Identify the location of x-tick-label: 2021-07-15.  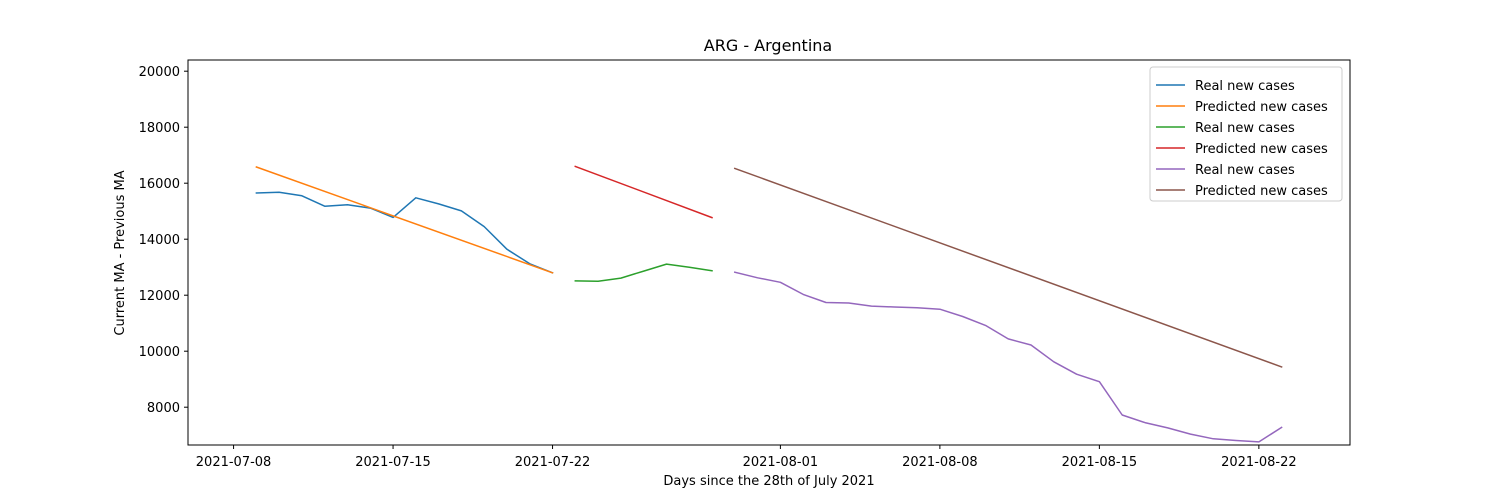
(393, 462).